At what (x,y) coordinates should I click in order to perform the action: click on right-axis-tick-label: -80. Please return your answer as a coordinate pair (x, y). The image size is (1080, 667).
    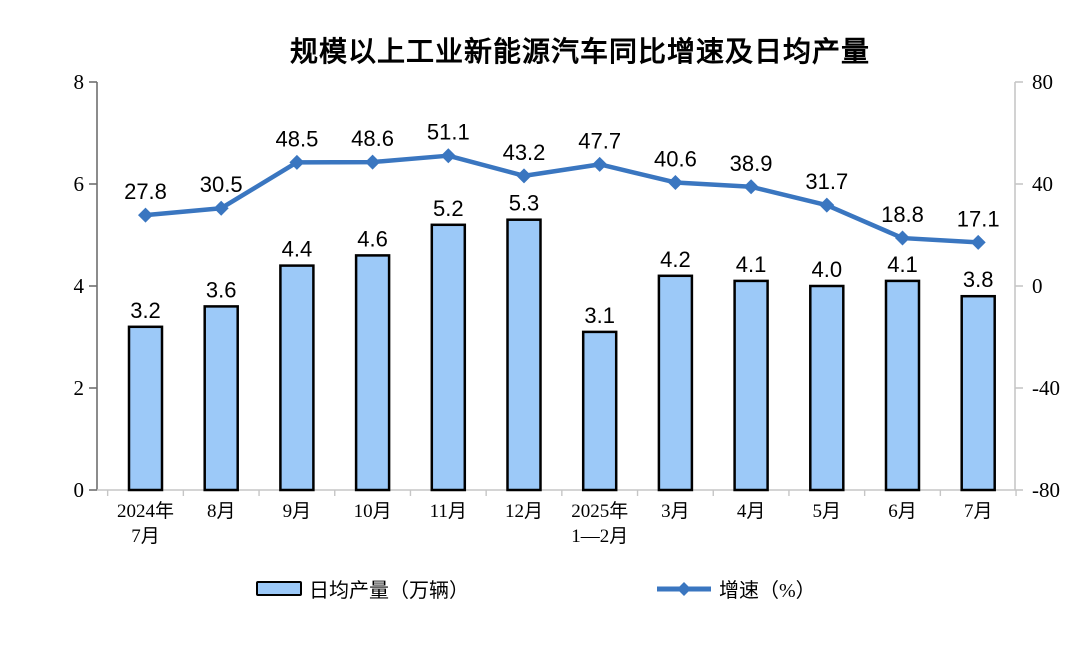
    Looking at the image, I should click on (1046, 490).